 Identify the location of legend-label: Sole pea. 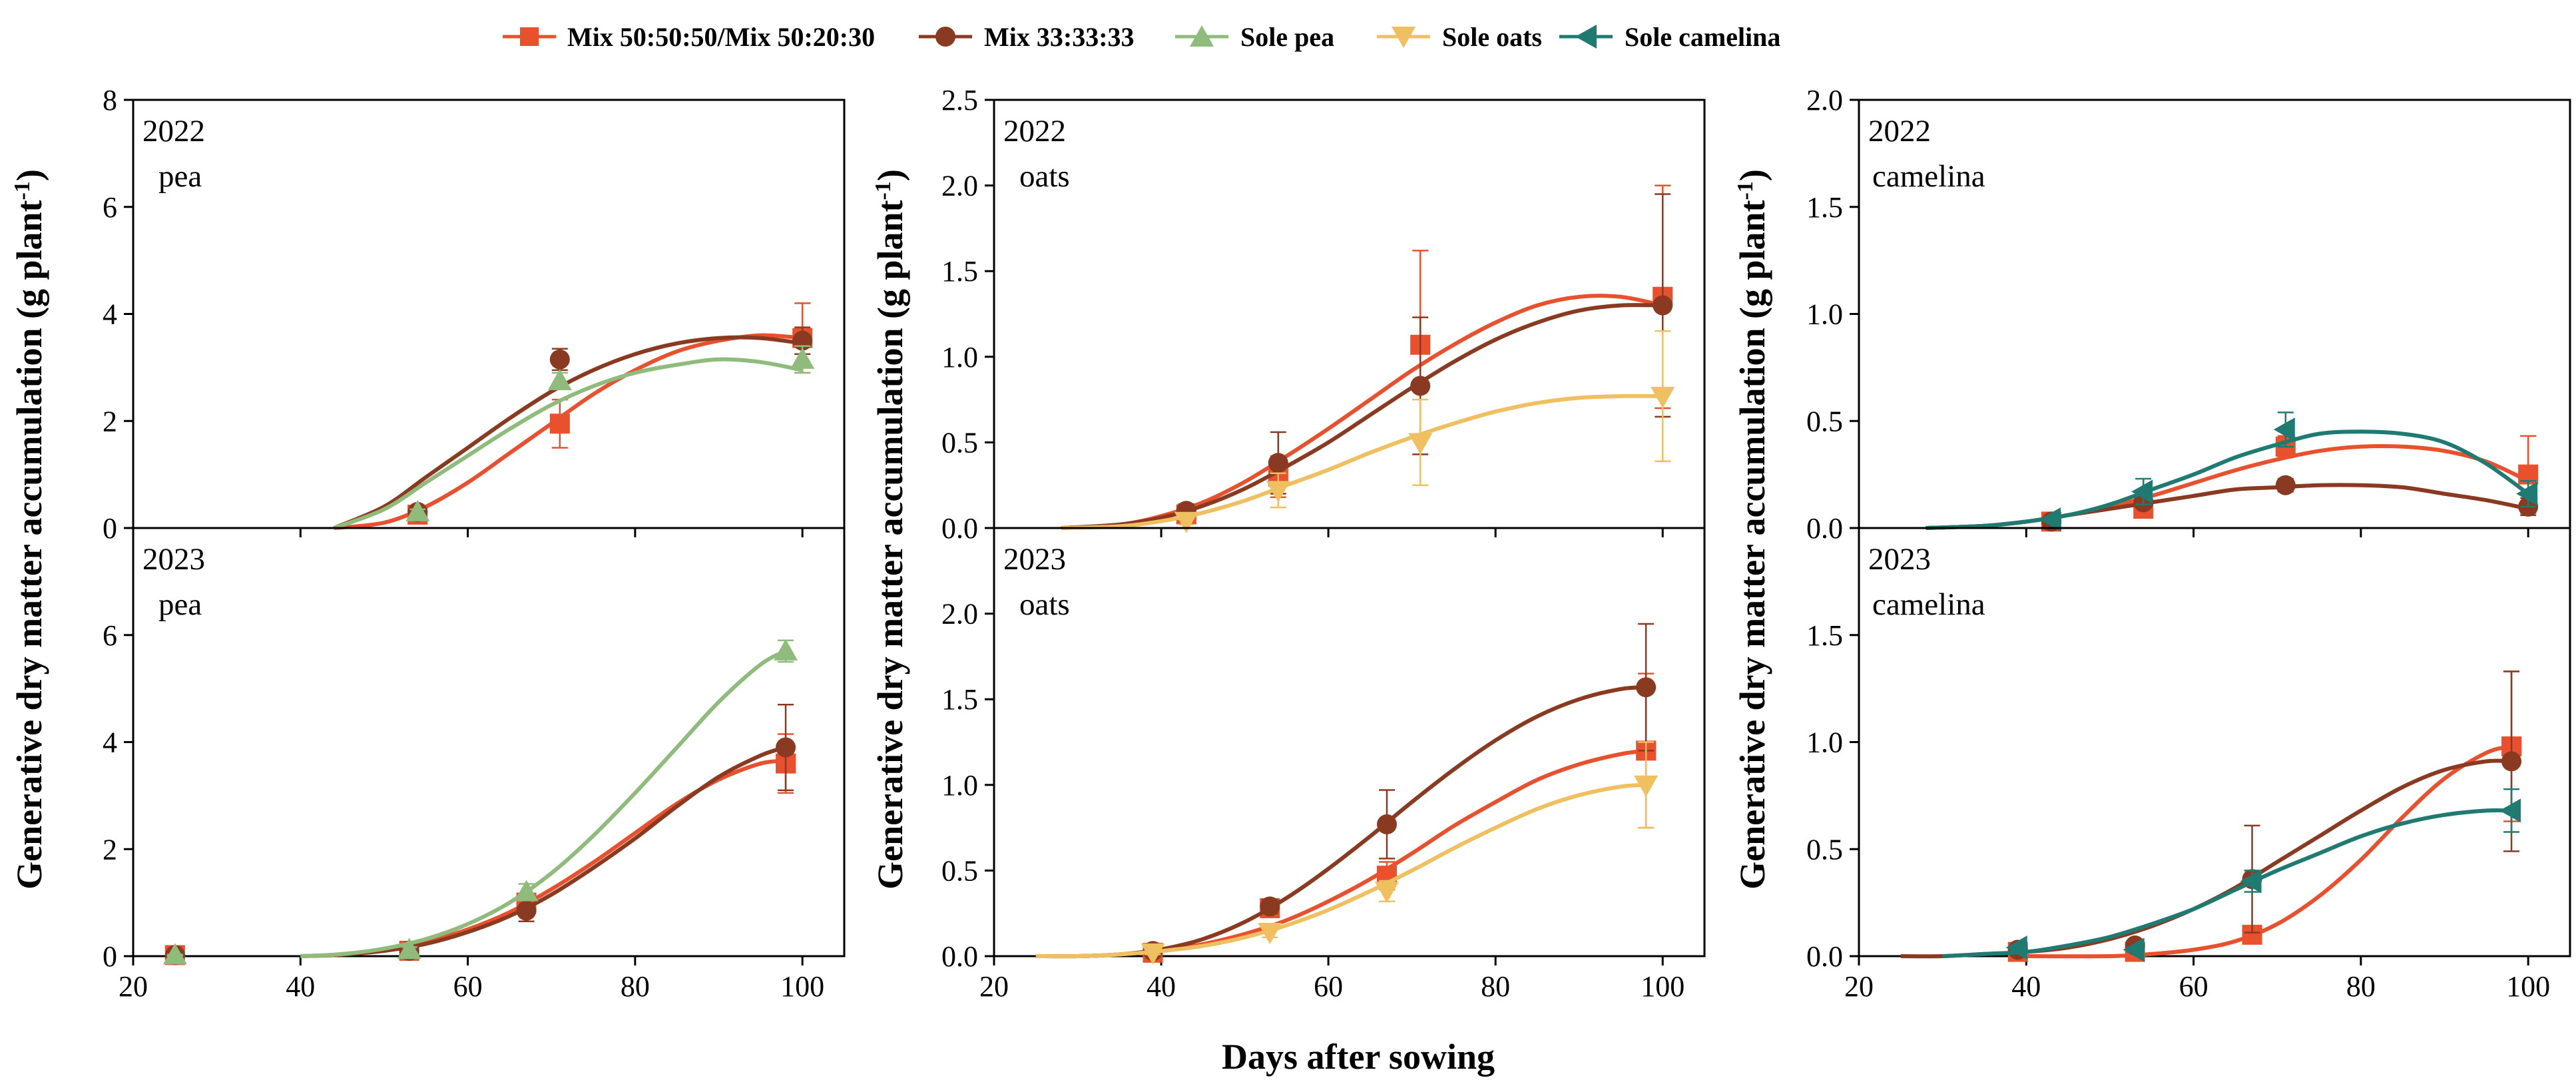
(1287, 37).